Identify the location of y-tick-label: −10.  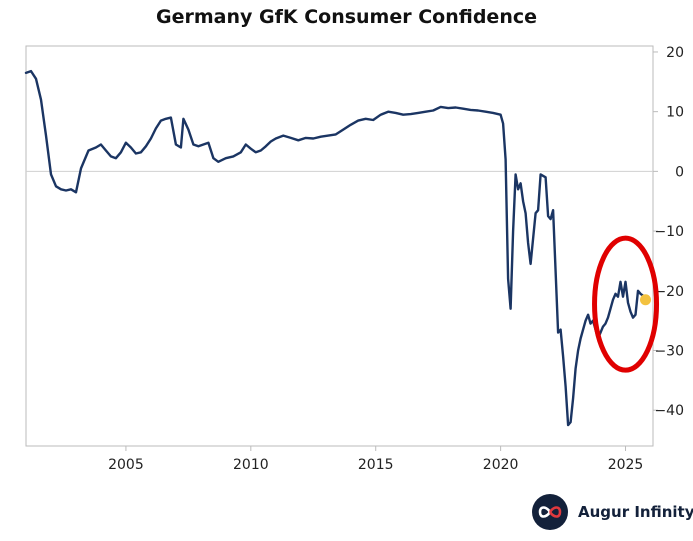
(669, 232).